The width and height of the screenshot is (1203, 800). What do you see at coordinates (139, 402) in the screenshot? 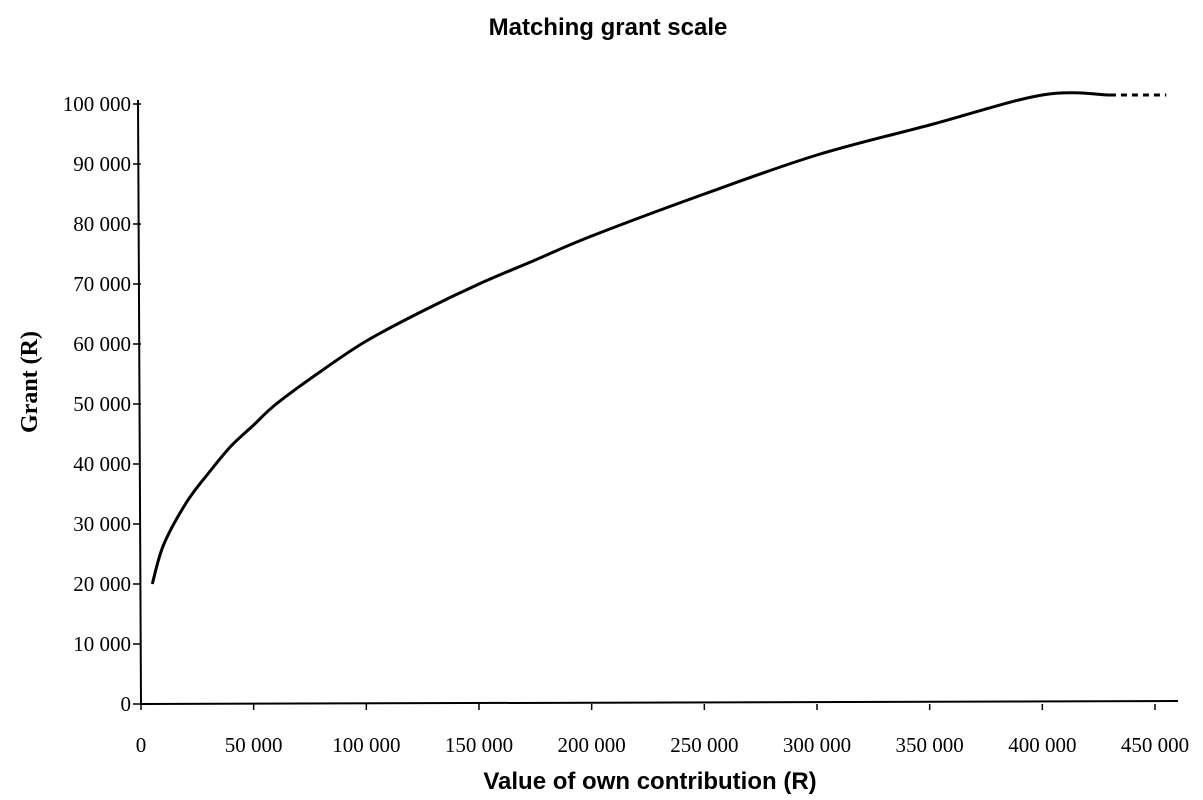
I see `y-axis-line` at bounding box center [139, 402].